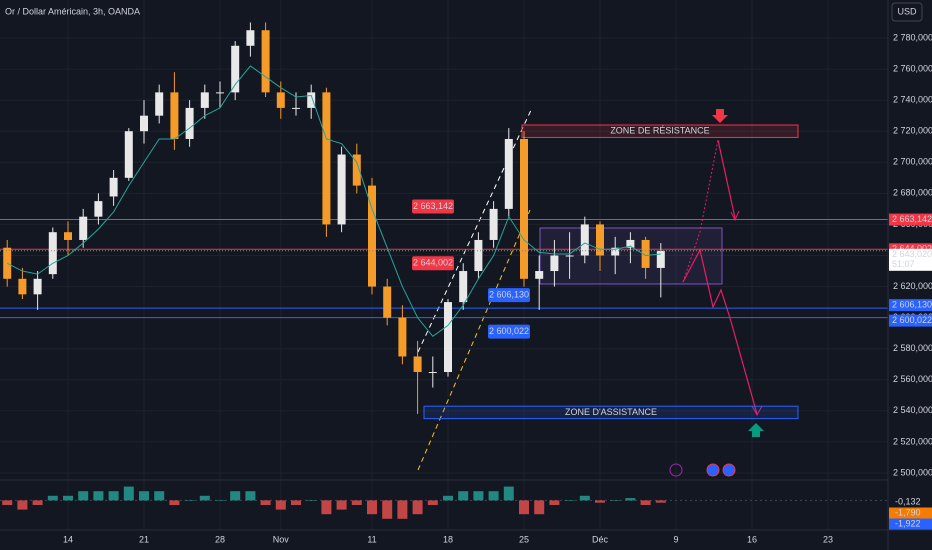 This screenshot has height=550, width=932. What do you see at coordinates (757, 411) in the screenshot?
I see `arrow-head` at bounding box center [757, 411].